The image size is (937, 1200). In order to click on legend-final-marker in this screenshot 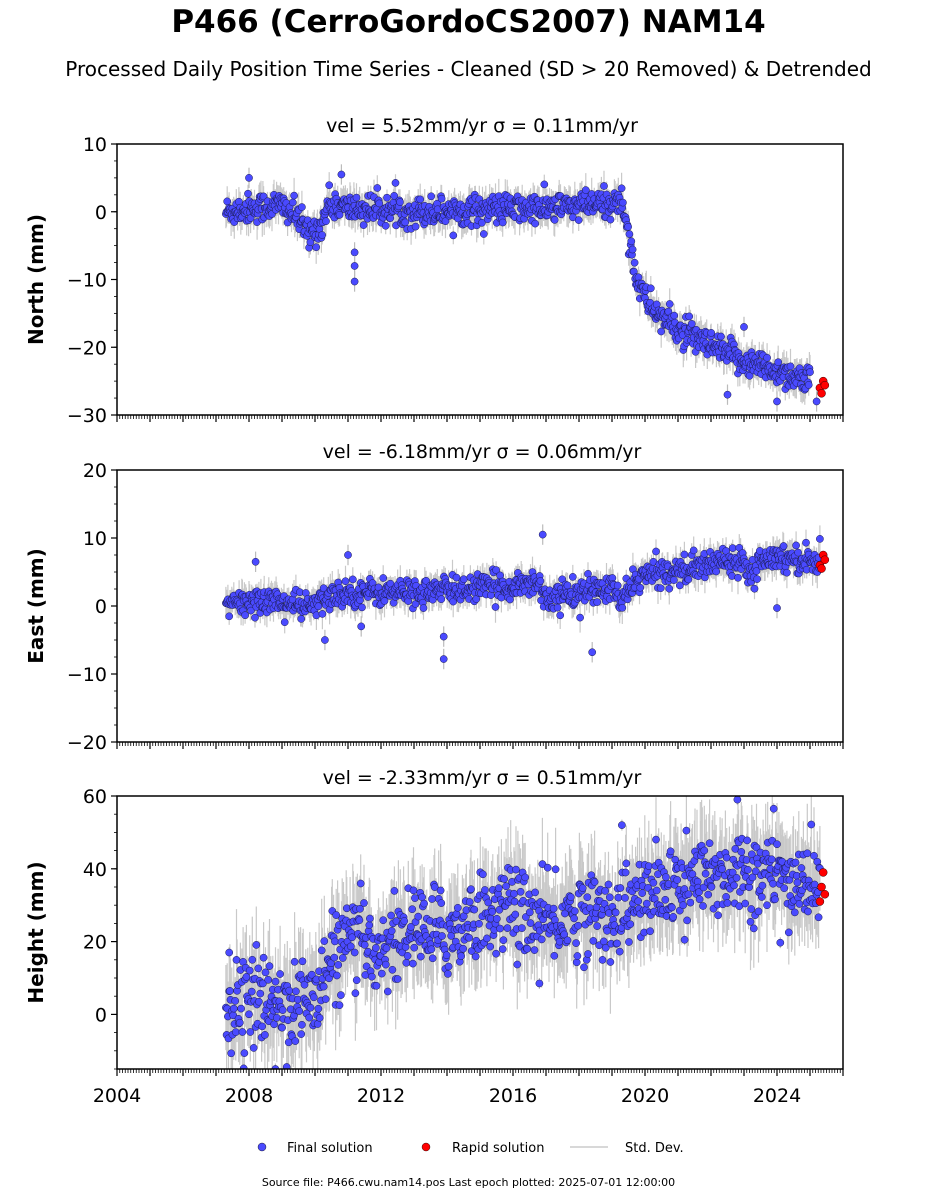, I will do `click(262, 1147)`.